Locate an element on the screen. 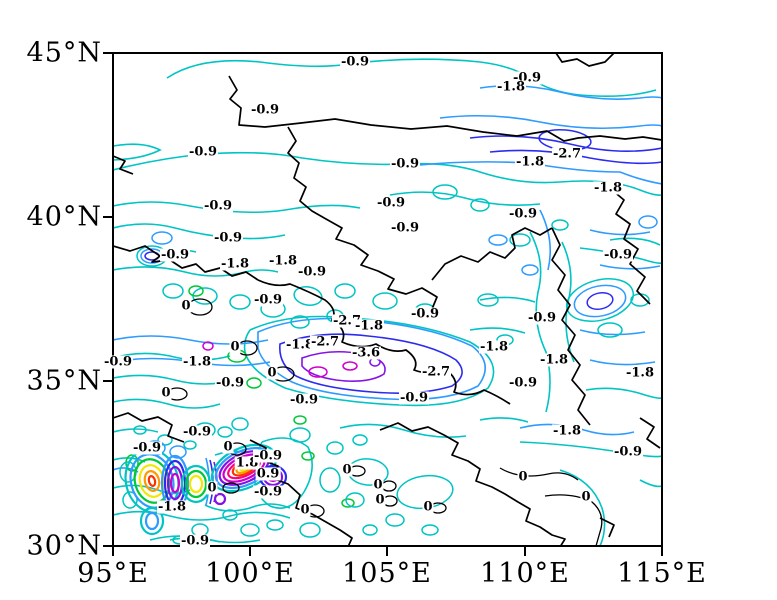 The height and width of the screenshot is (600, 777). contour-loop-green is located at coordinates (308, 456).